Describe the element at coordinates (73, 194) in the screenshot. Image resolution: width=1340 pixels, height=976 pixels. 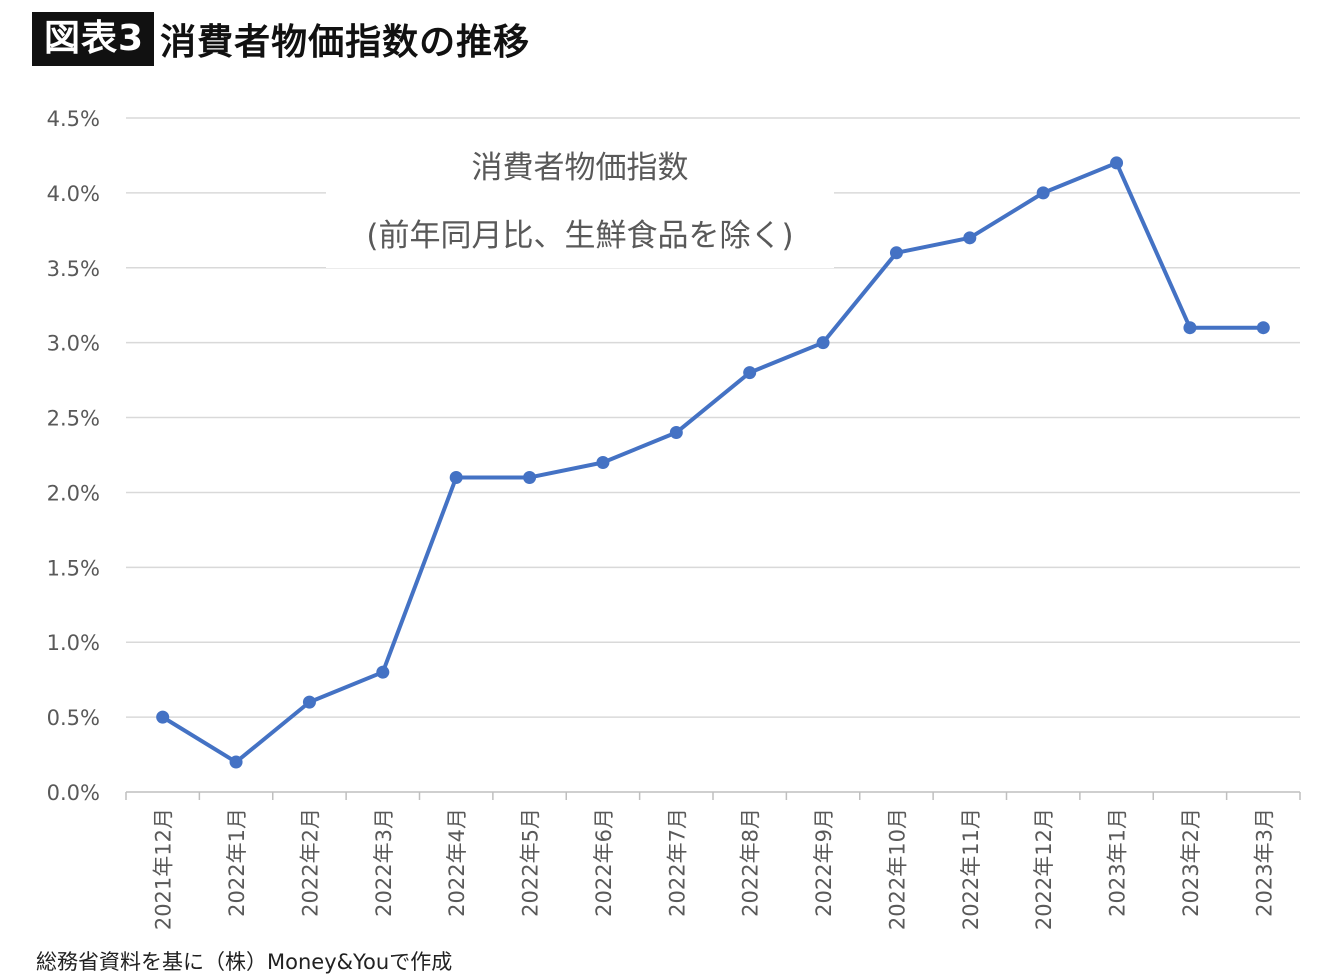
I see `y-tick-label: 4.0%` at that location.